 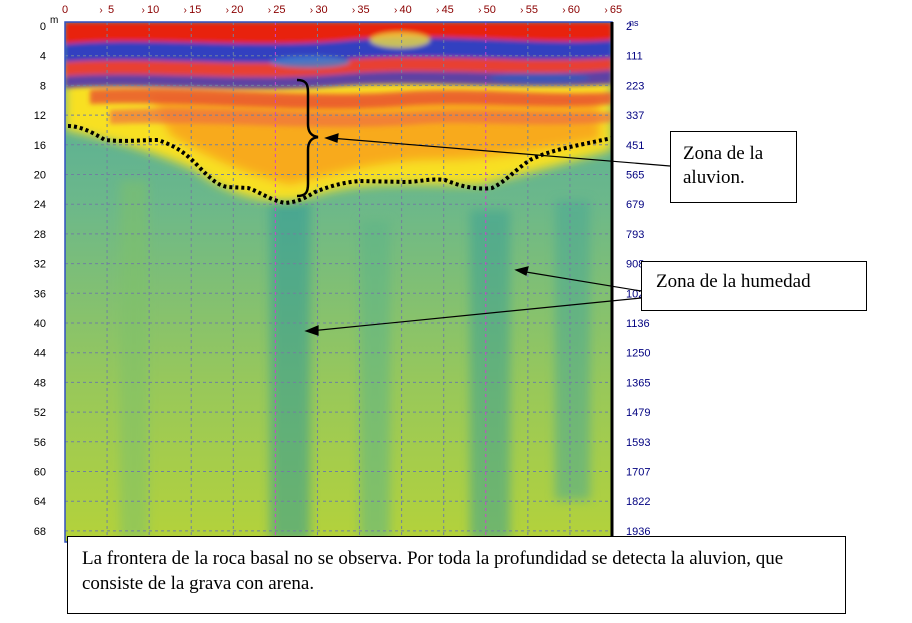 What do you see at coordinates (40, 235) in the screenshot?
I see `depth-tick-label: 28` at bounding box center [40, 235].